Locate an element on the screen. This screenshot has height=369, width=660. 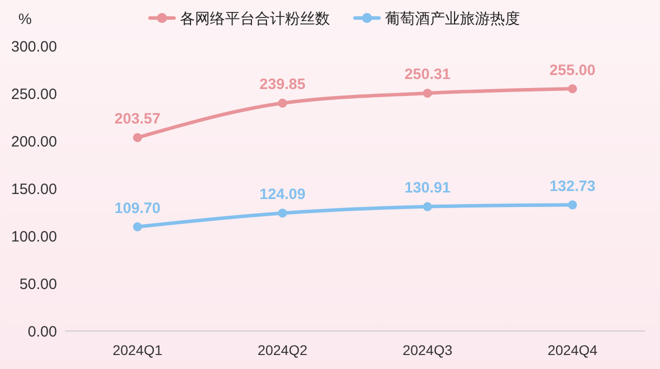
data-label: 132.73 is located at coordinates (573, 186).